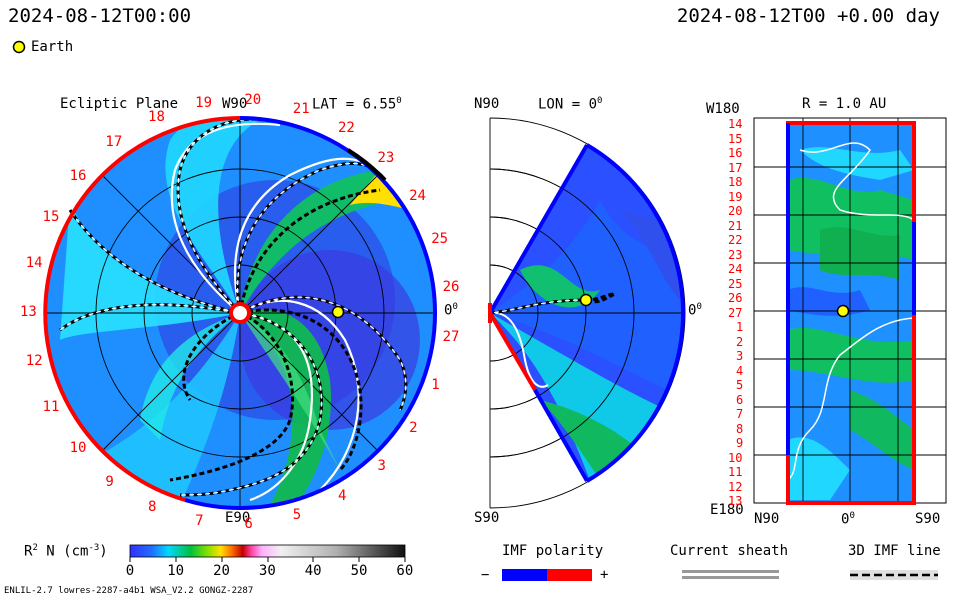 This screenshot has height=600, width=960. I want to click on rotation-number: 24, so click(417, 195).